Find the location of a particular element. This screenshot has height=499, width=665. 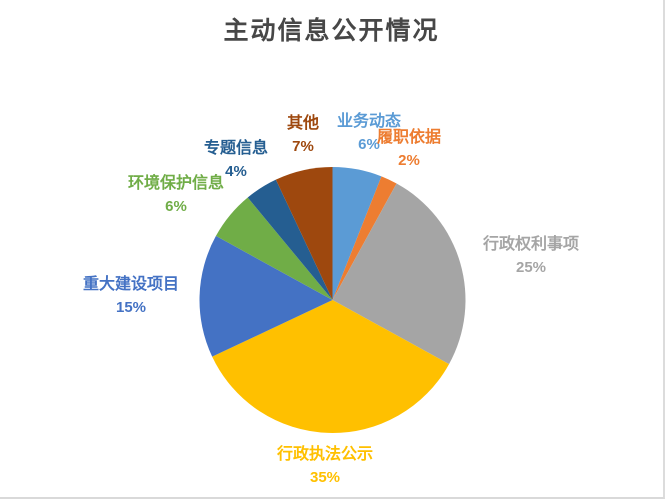

slice-label-major-construction-projects: 重大建设项目 15% is located at coordinates (131, 296).